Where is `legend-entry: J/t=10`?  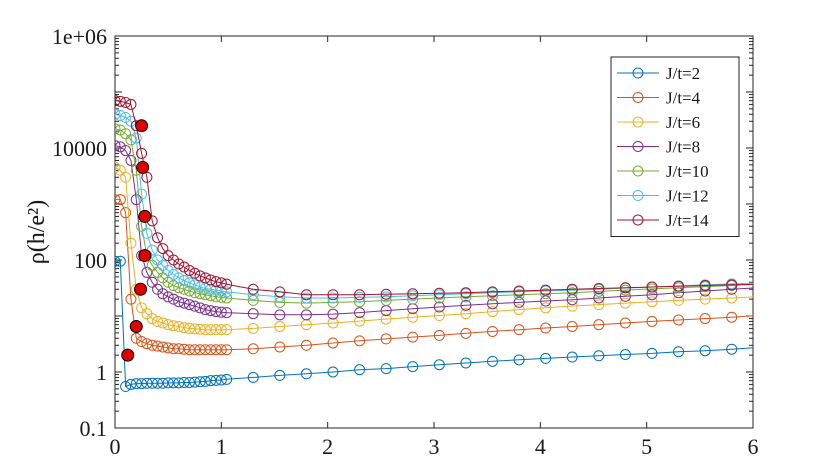 legend-entry: J/t=10 is located at coordinates (663, 171).